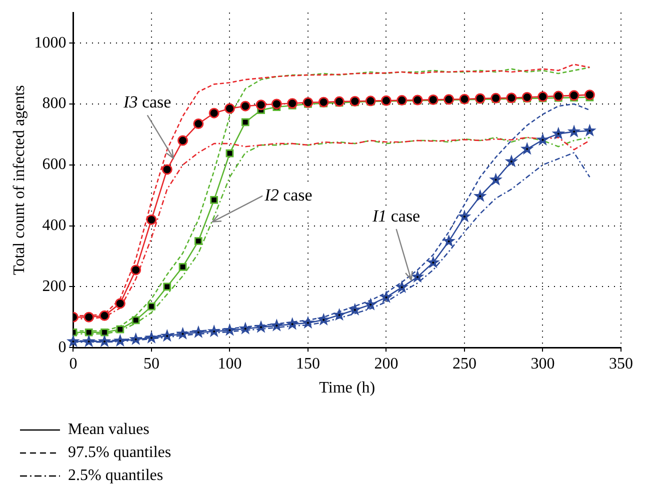  Describe the element at coordinates (542, 363) in the screenshot. I see `x-tick-label: 300` at that location.